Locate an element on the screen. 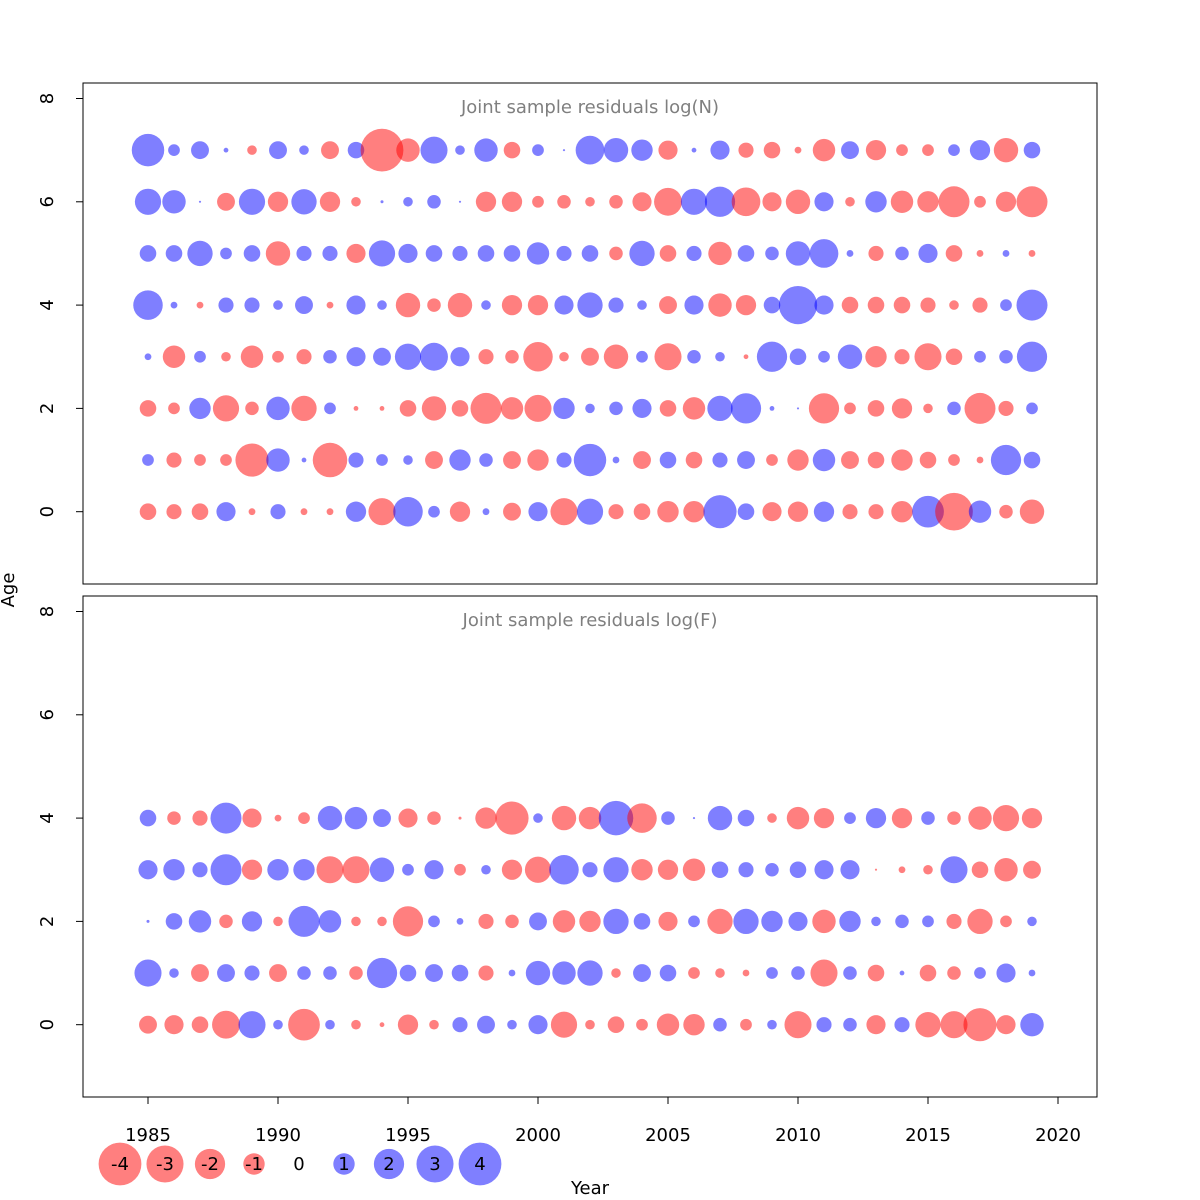 The height and width of the screenshot is (1200, 1200). x-tick-label: 2000 is located at coordinates (538, 1135).